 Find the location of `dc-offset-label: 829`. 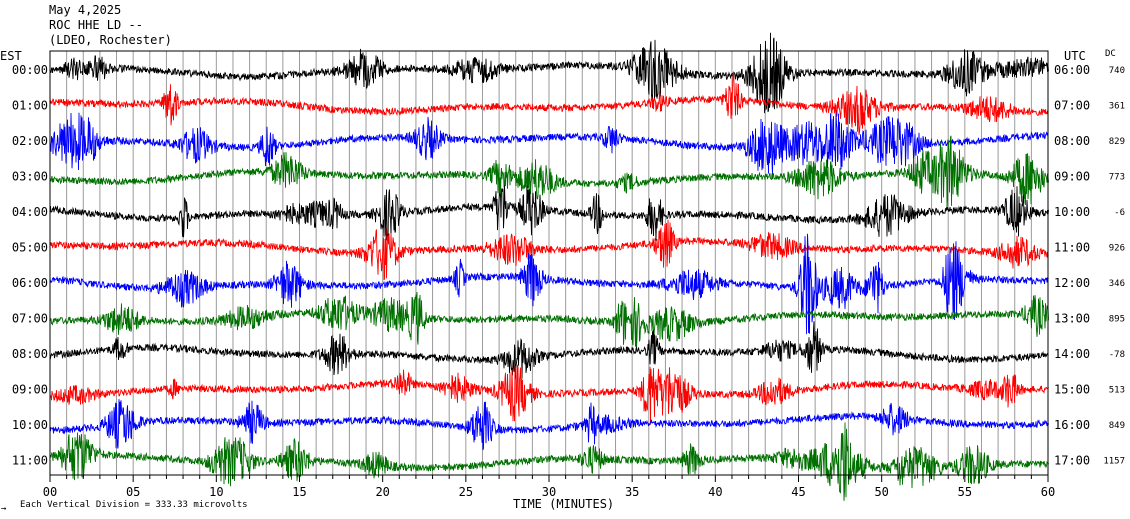

dc-offset-label: 829 is located at coordinates (1117, 142).